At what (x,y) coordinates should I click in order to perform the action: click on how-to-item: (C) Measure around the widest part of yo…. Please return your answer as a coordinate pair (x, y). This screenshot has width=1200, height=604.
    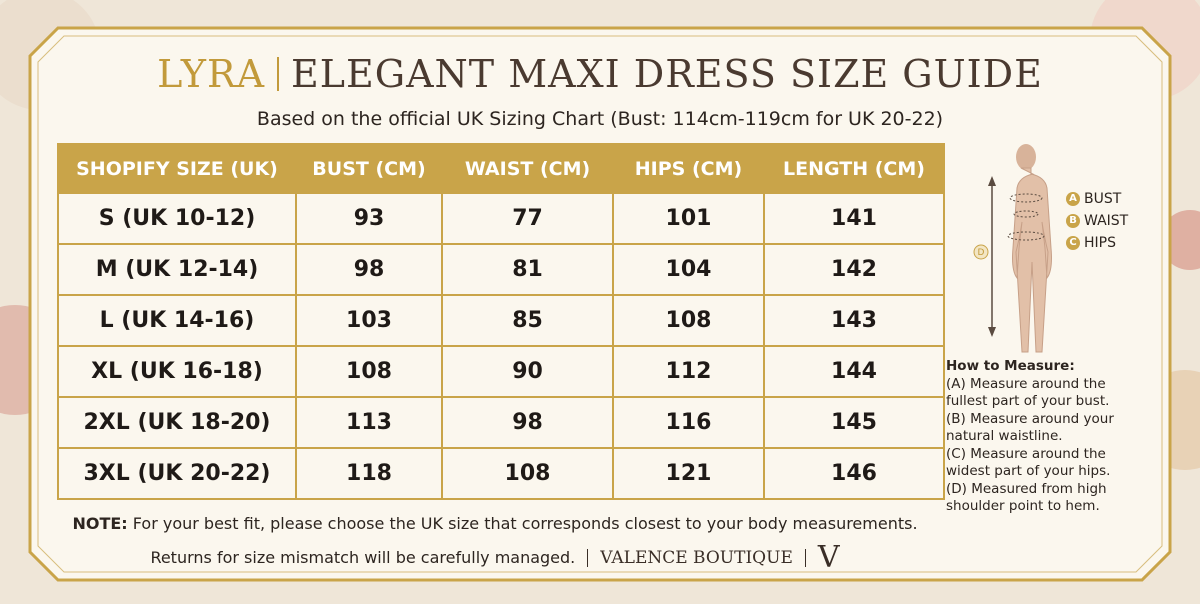
    Looking at the image, I should click on (1028, 462).